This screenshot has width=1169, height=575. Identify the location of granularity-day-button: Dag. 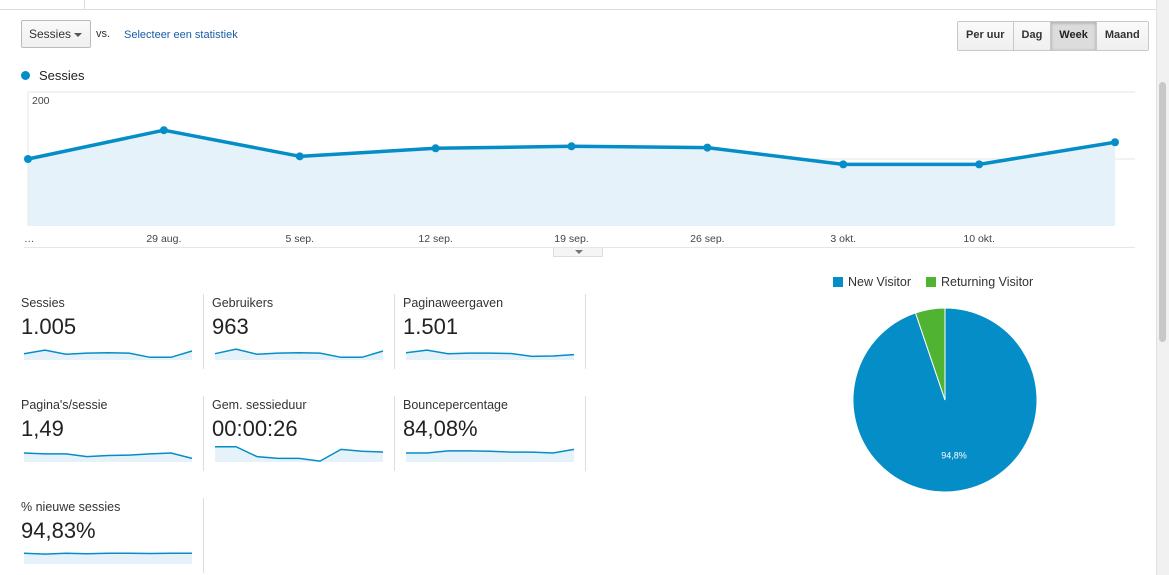
(1031, 36).